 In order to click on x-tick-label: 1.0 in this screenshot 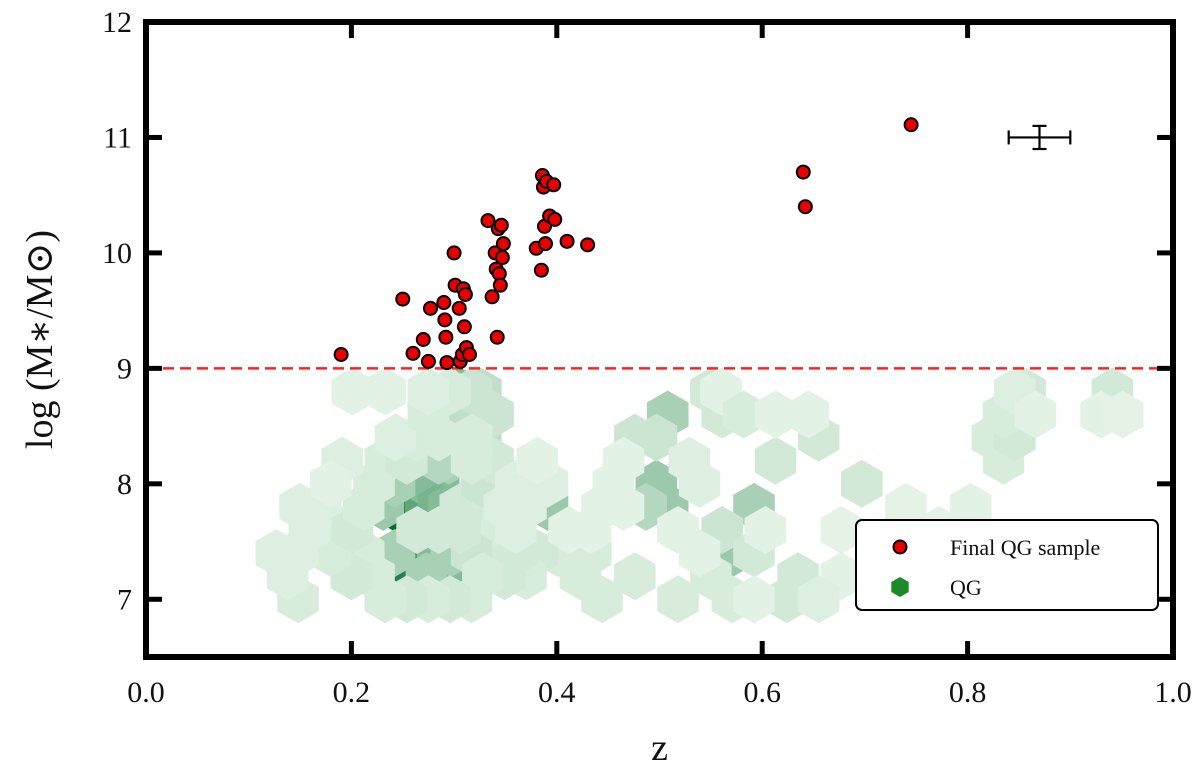, I will do `click(1173, 692)`.